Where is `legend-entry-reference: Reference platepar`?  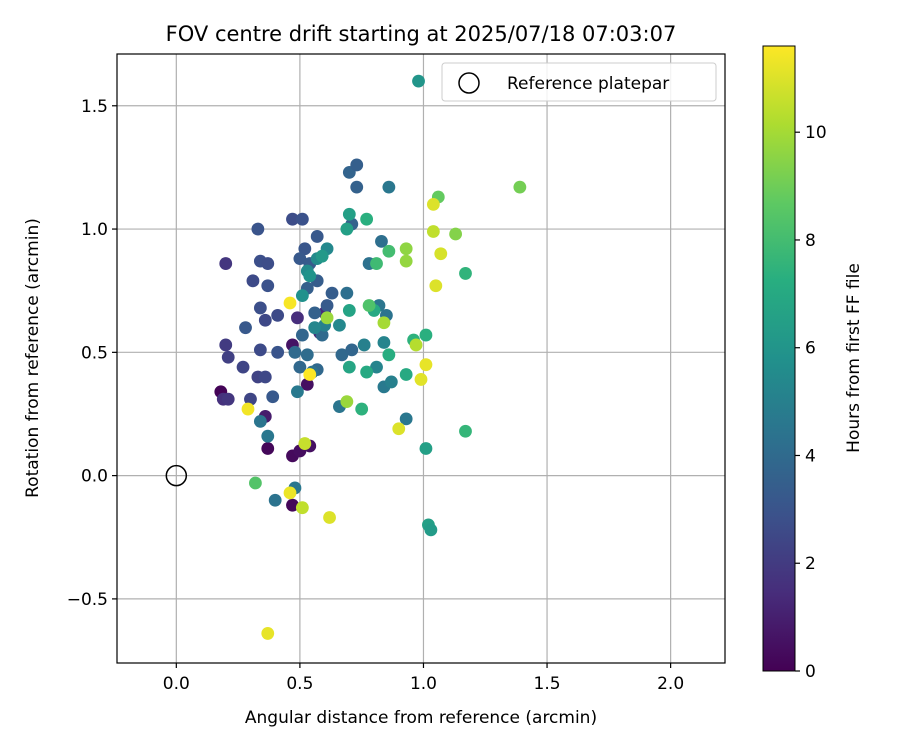
legend-entry-reference: Reference platepar is located at coordinates (588, 84).